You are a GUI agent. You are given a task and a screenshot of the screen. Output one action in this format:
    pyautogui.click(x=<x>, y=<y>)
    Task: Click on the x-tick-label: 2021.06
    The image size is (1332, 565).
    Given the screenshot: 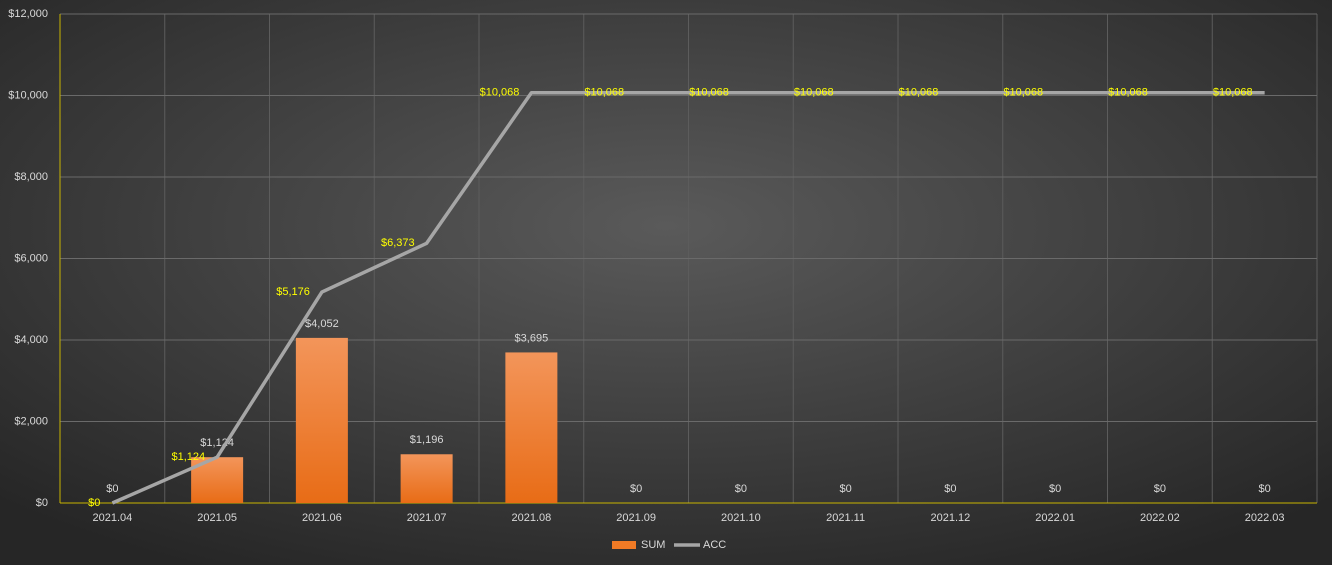 What is the action you would take?
    pyautogui.click(x=322, y=518)
    